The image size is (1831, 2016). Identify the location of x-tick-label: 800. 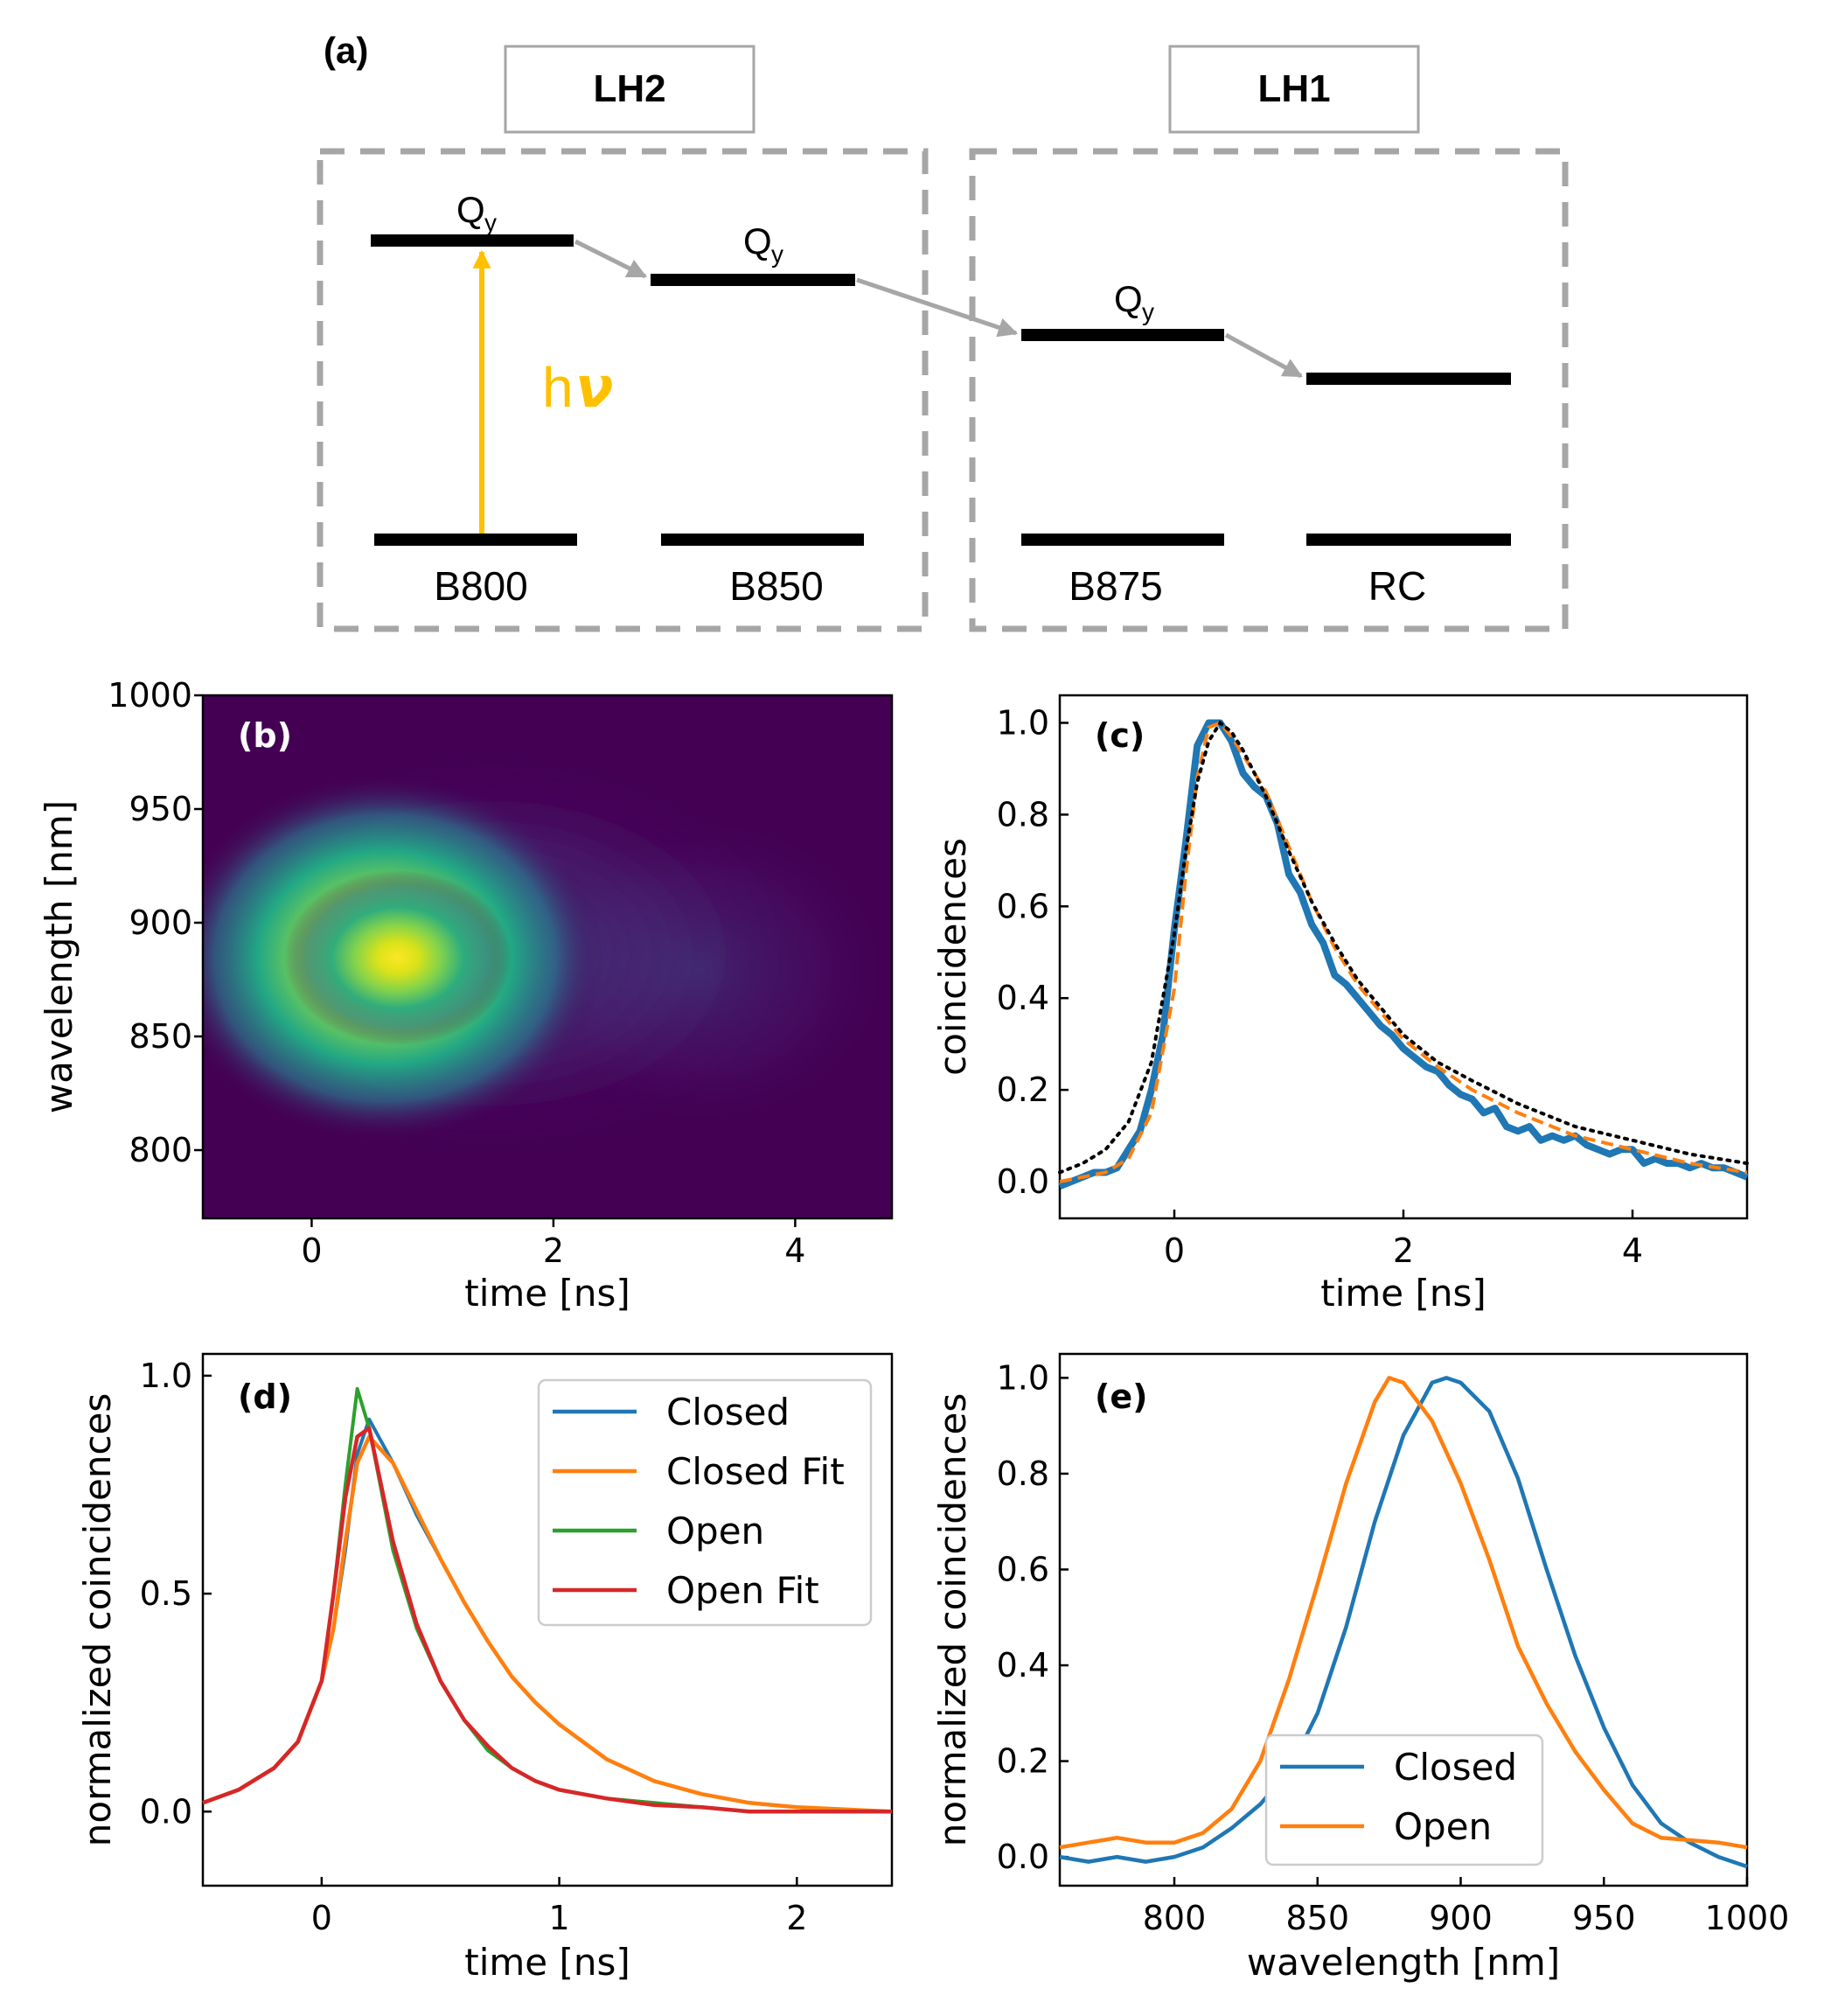
(1175, 1918).